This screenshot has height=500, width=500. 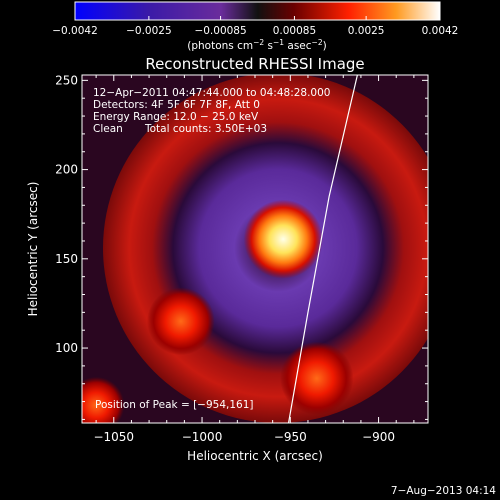 I want to click on annotation-counts: Total counts: 3.50E+03, so click(x=205, y=129).